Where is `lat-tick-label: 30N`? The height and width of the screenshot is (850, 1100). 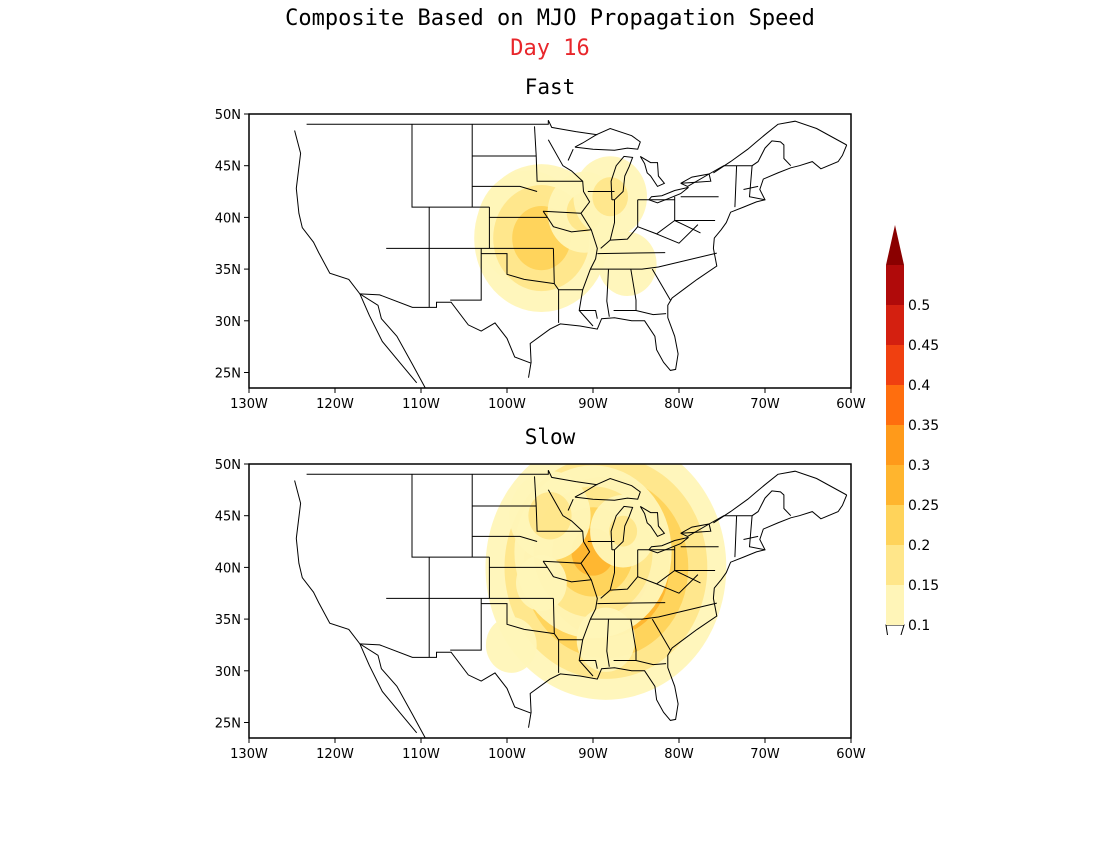
lat-tick-label: 30N is located at coordinates (228, 672).